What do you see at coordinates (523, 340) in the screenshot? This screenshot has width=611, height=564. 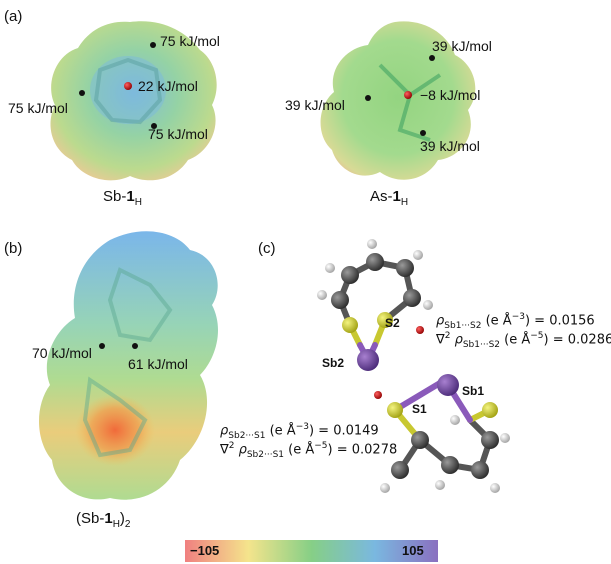 I see `upper-laplacian-equation: ∇2 ρSb1···S2 (e Å−5) = 0.0286` at bounding box center [523, 340].